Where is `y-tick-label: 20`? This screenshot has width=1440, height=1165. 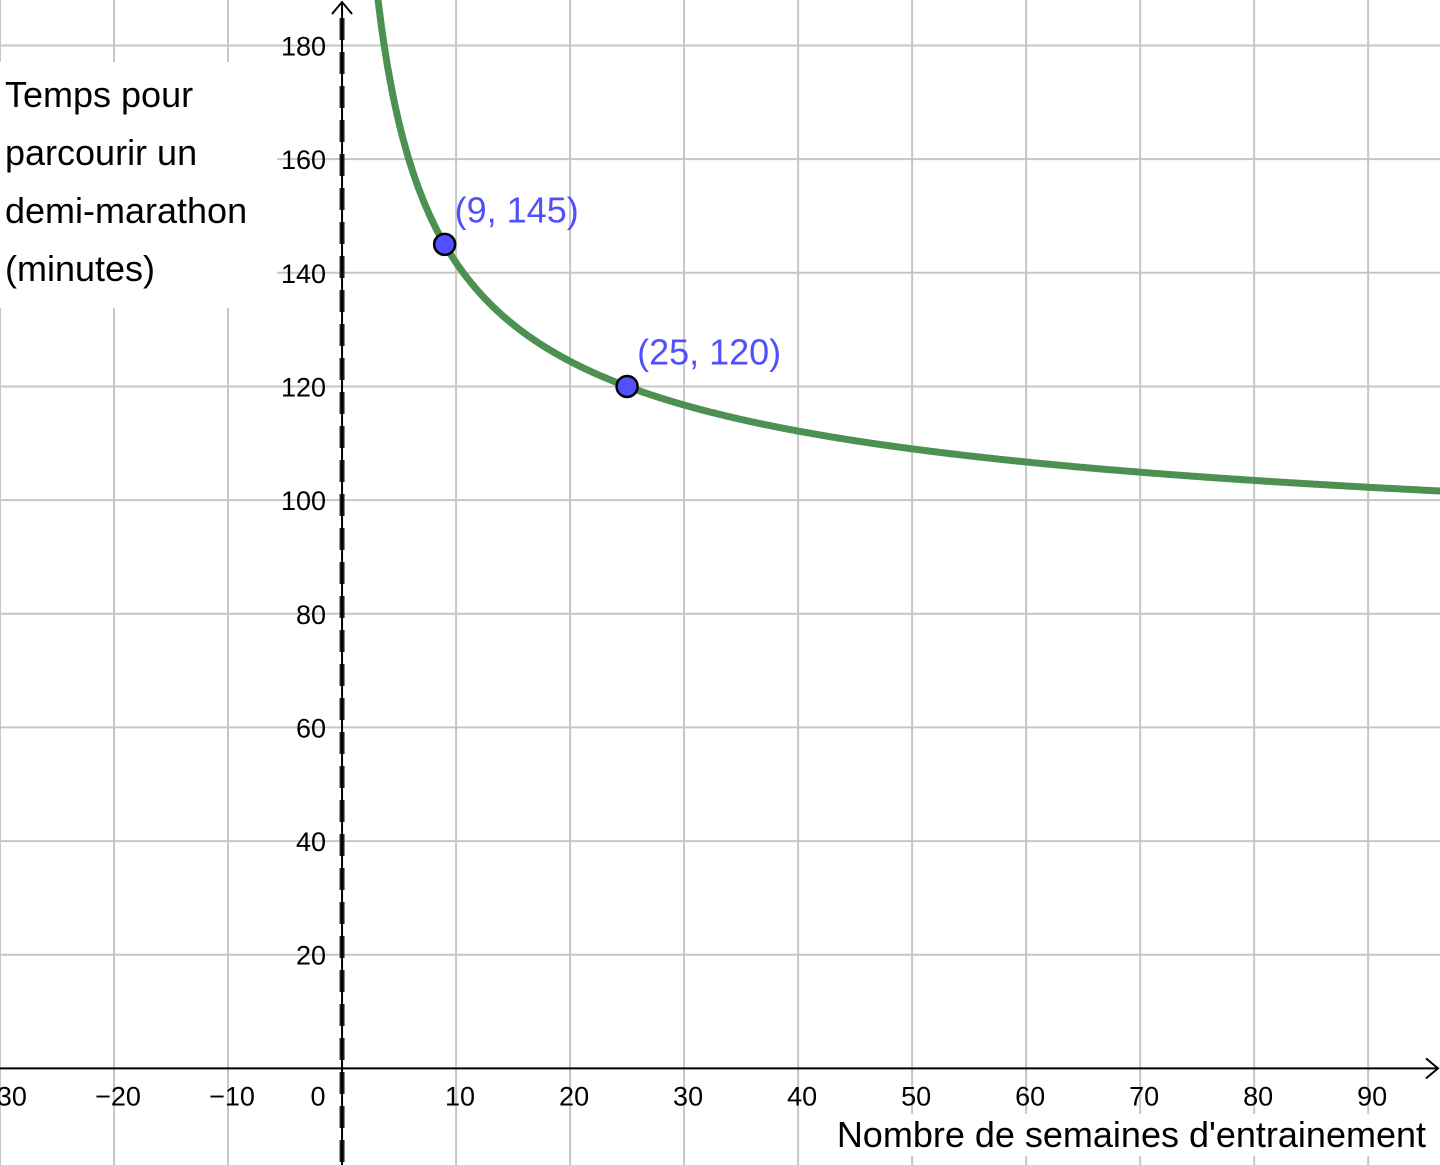
y-tick-label: 20 is located at coordinates (311, 956).